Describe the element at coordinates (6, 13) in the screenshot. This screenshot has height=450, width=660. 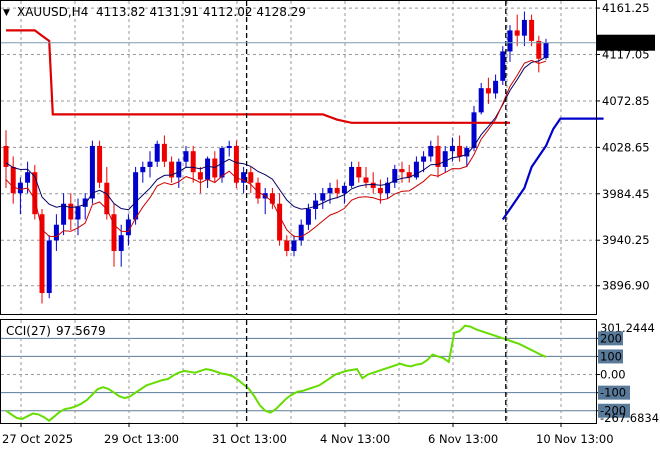
I see `collapse-triangle-icon: ▼` at that location.